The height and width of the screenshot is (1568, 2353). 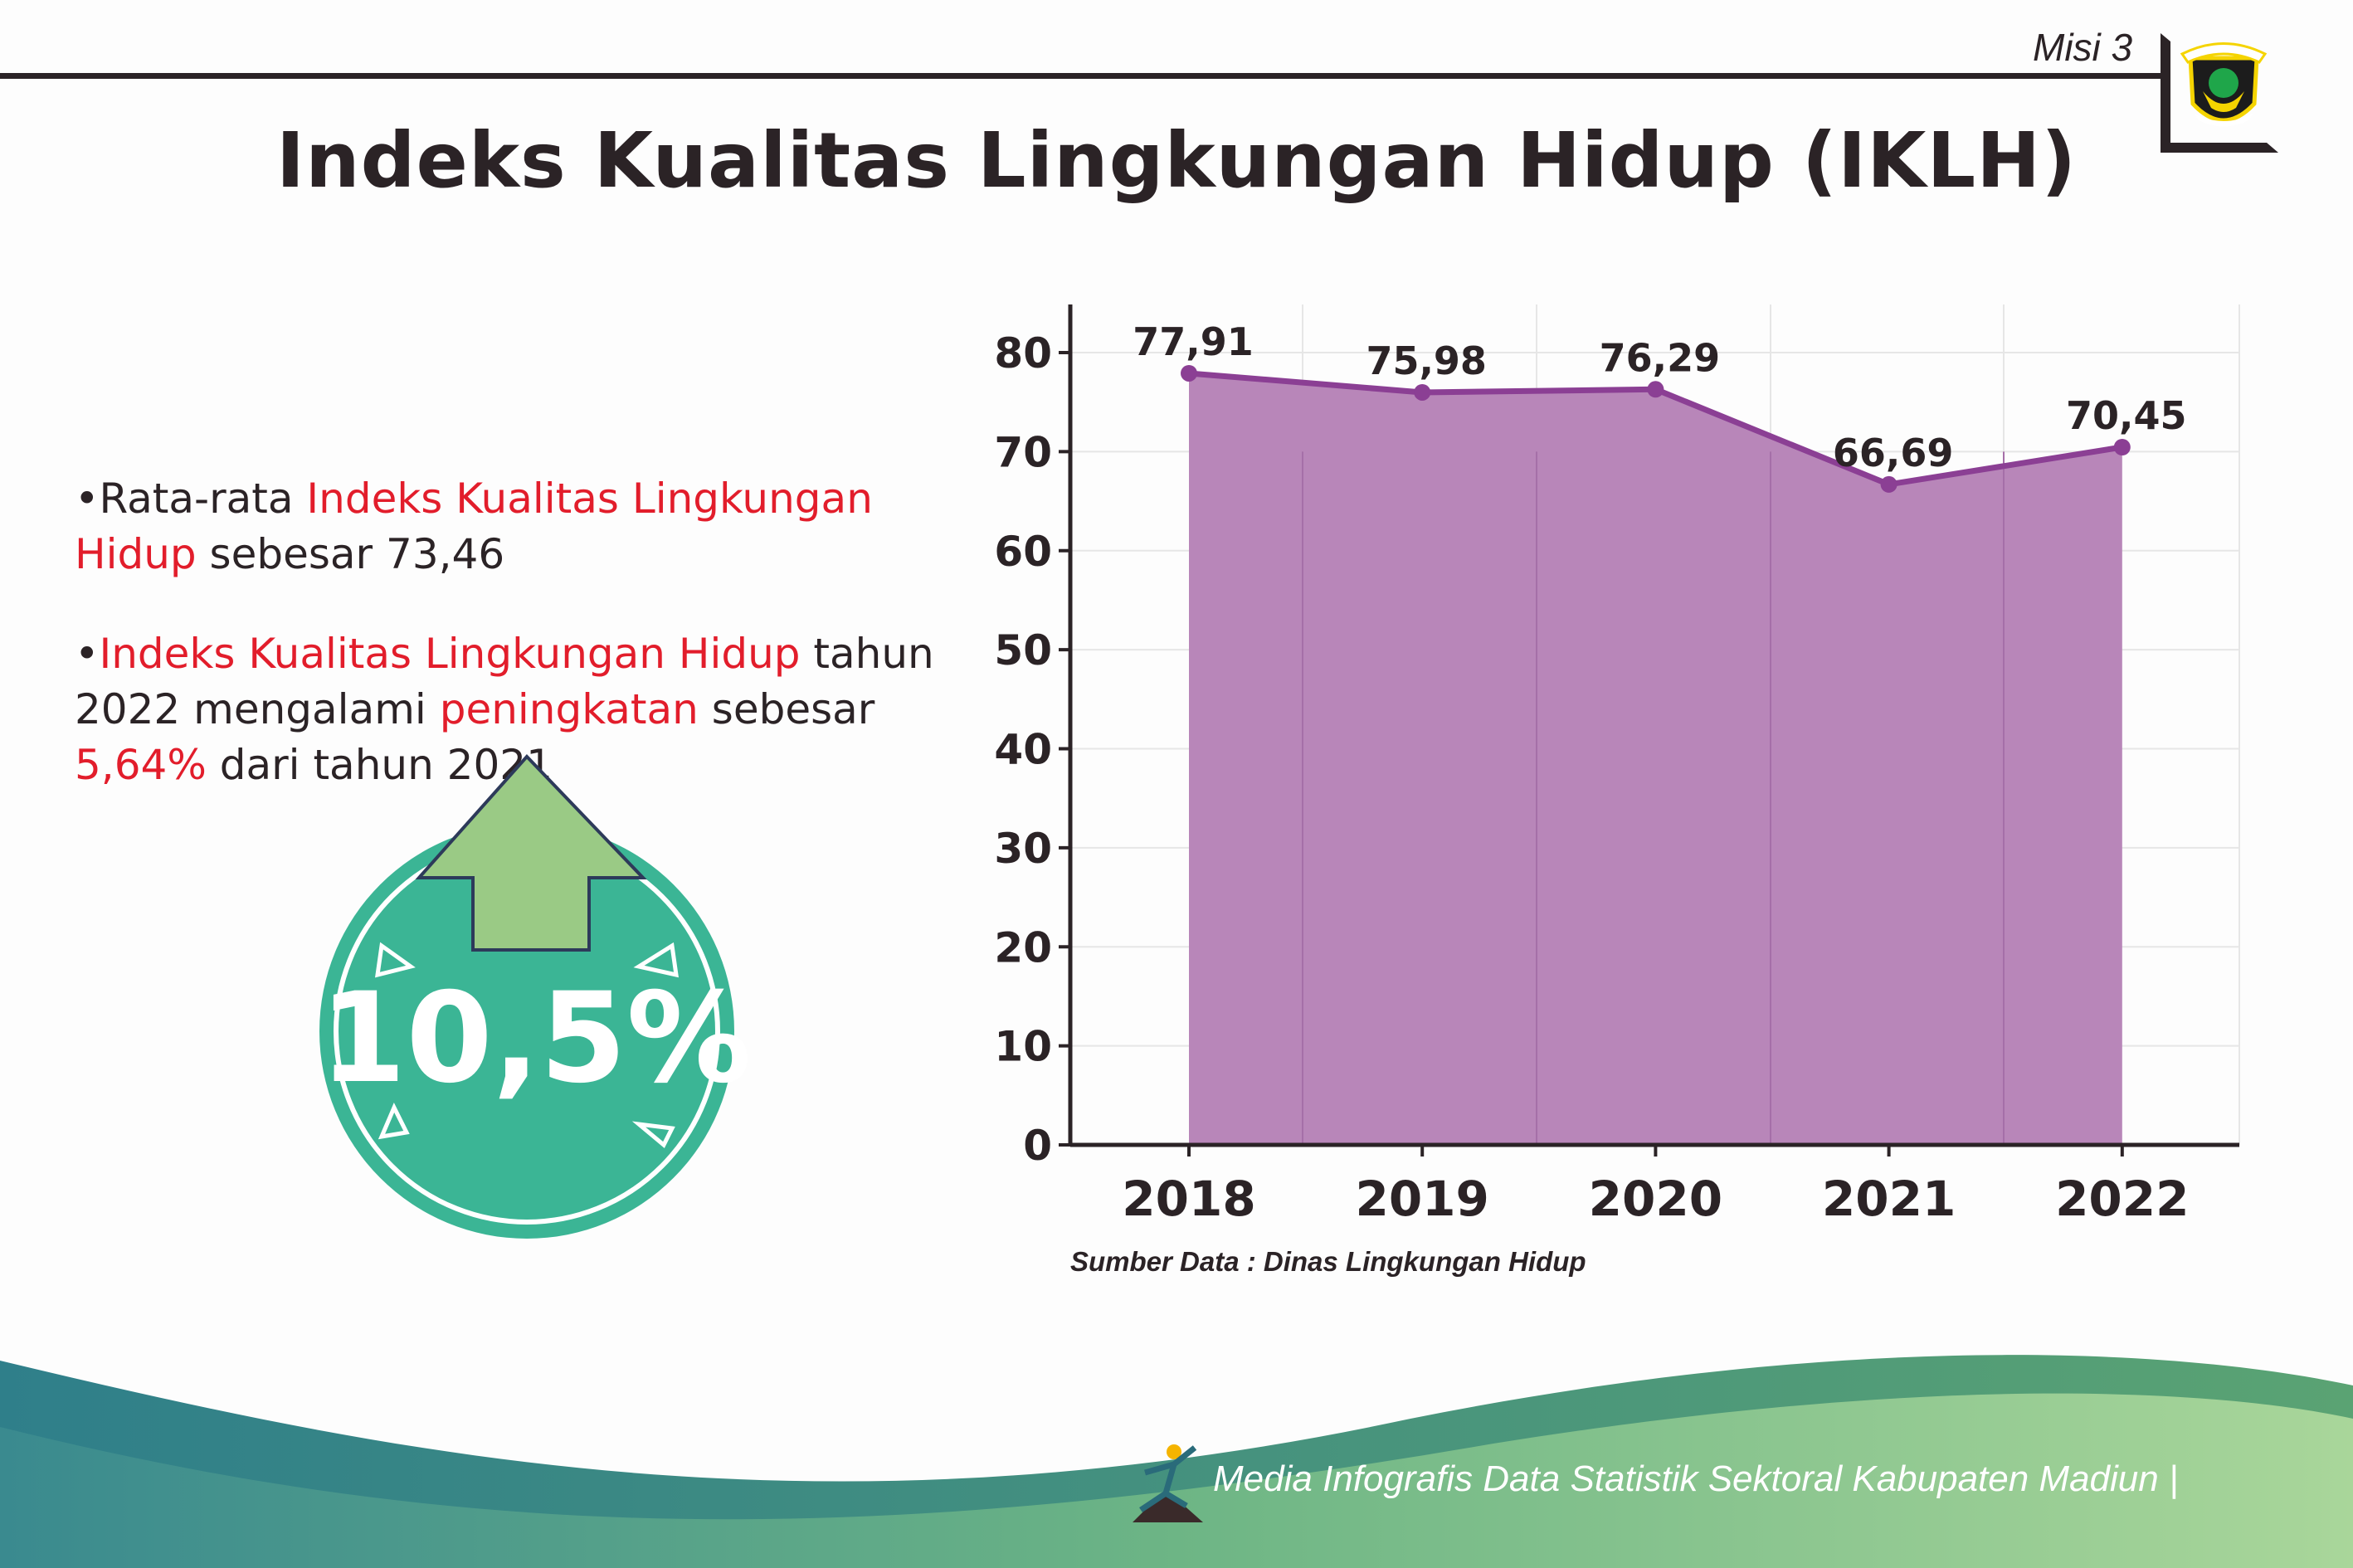 I want to click on y-tick-label: 50, so click(x=1023, y=650).